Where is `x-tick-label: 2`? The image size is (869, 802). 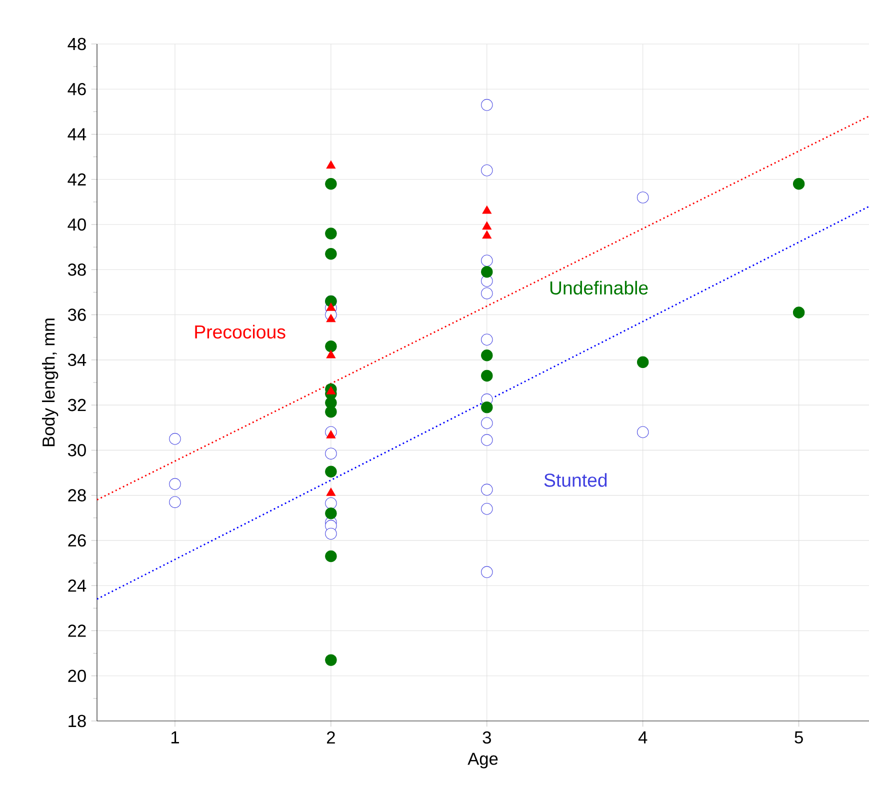
x-tick-label: 2 is located at coordinates (331, 737).